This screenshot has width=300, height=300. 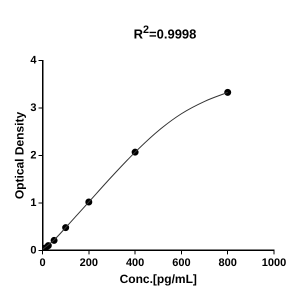 I want to click on chart-title: R$^{2}$=0.9998, so click(x=165, y=33).